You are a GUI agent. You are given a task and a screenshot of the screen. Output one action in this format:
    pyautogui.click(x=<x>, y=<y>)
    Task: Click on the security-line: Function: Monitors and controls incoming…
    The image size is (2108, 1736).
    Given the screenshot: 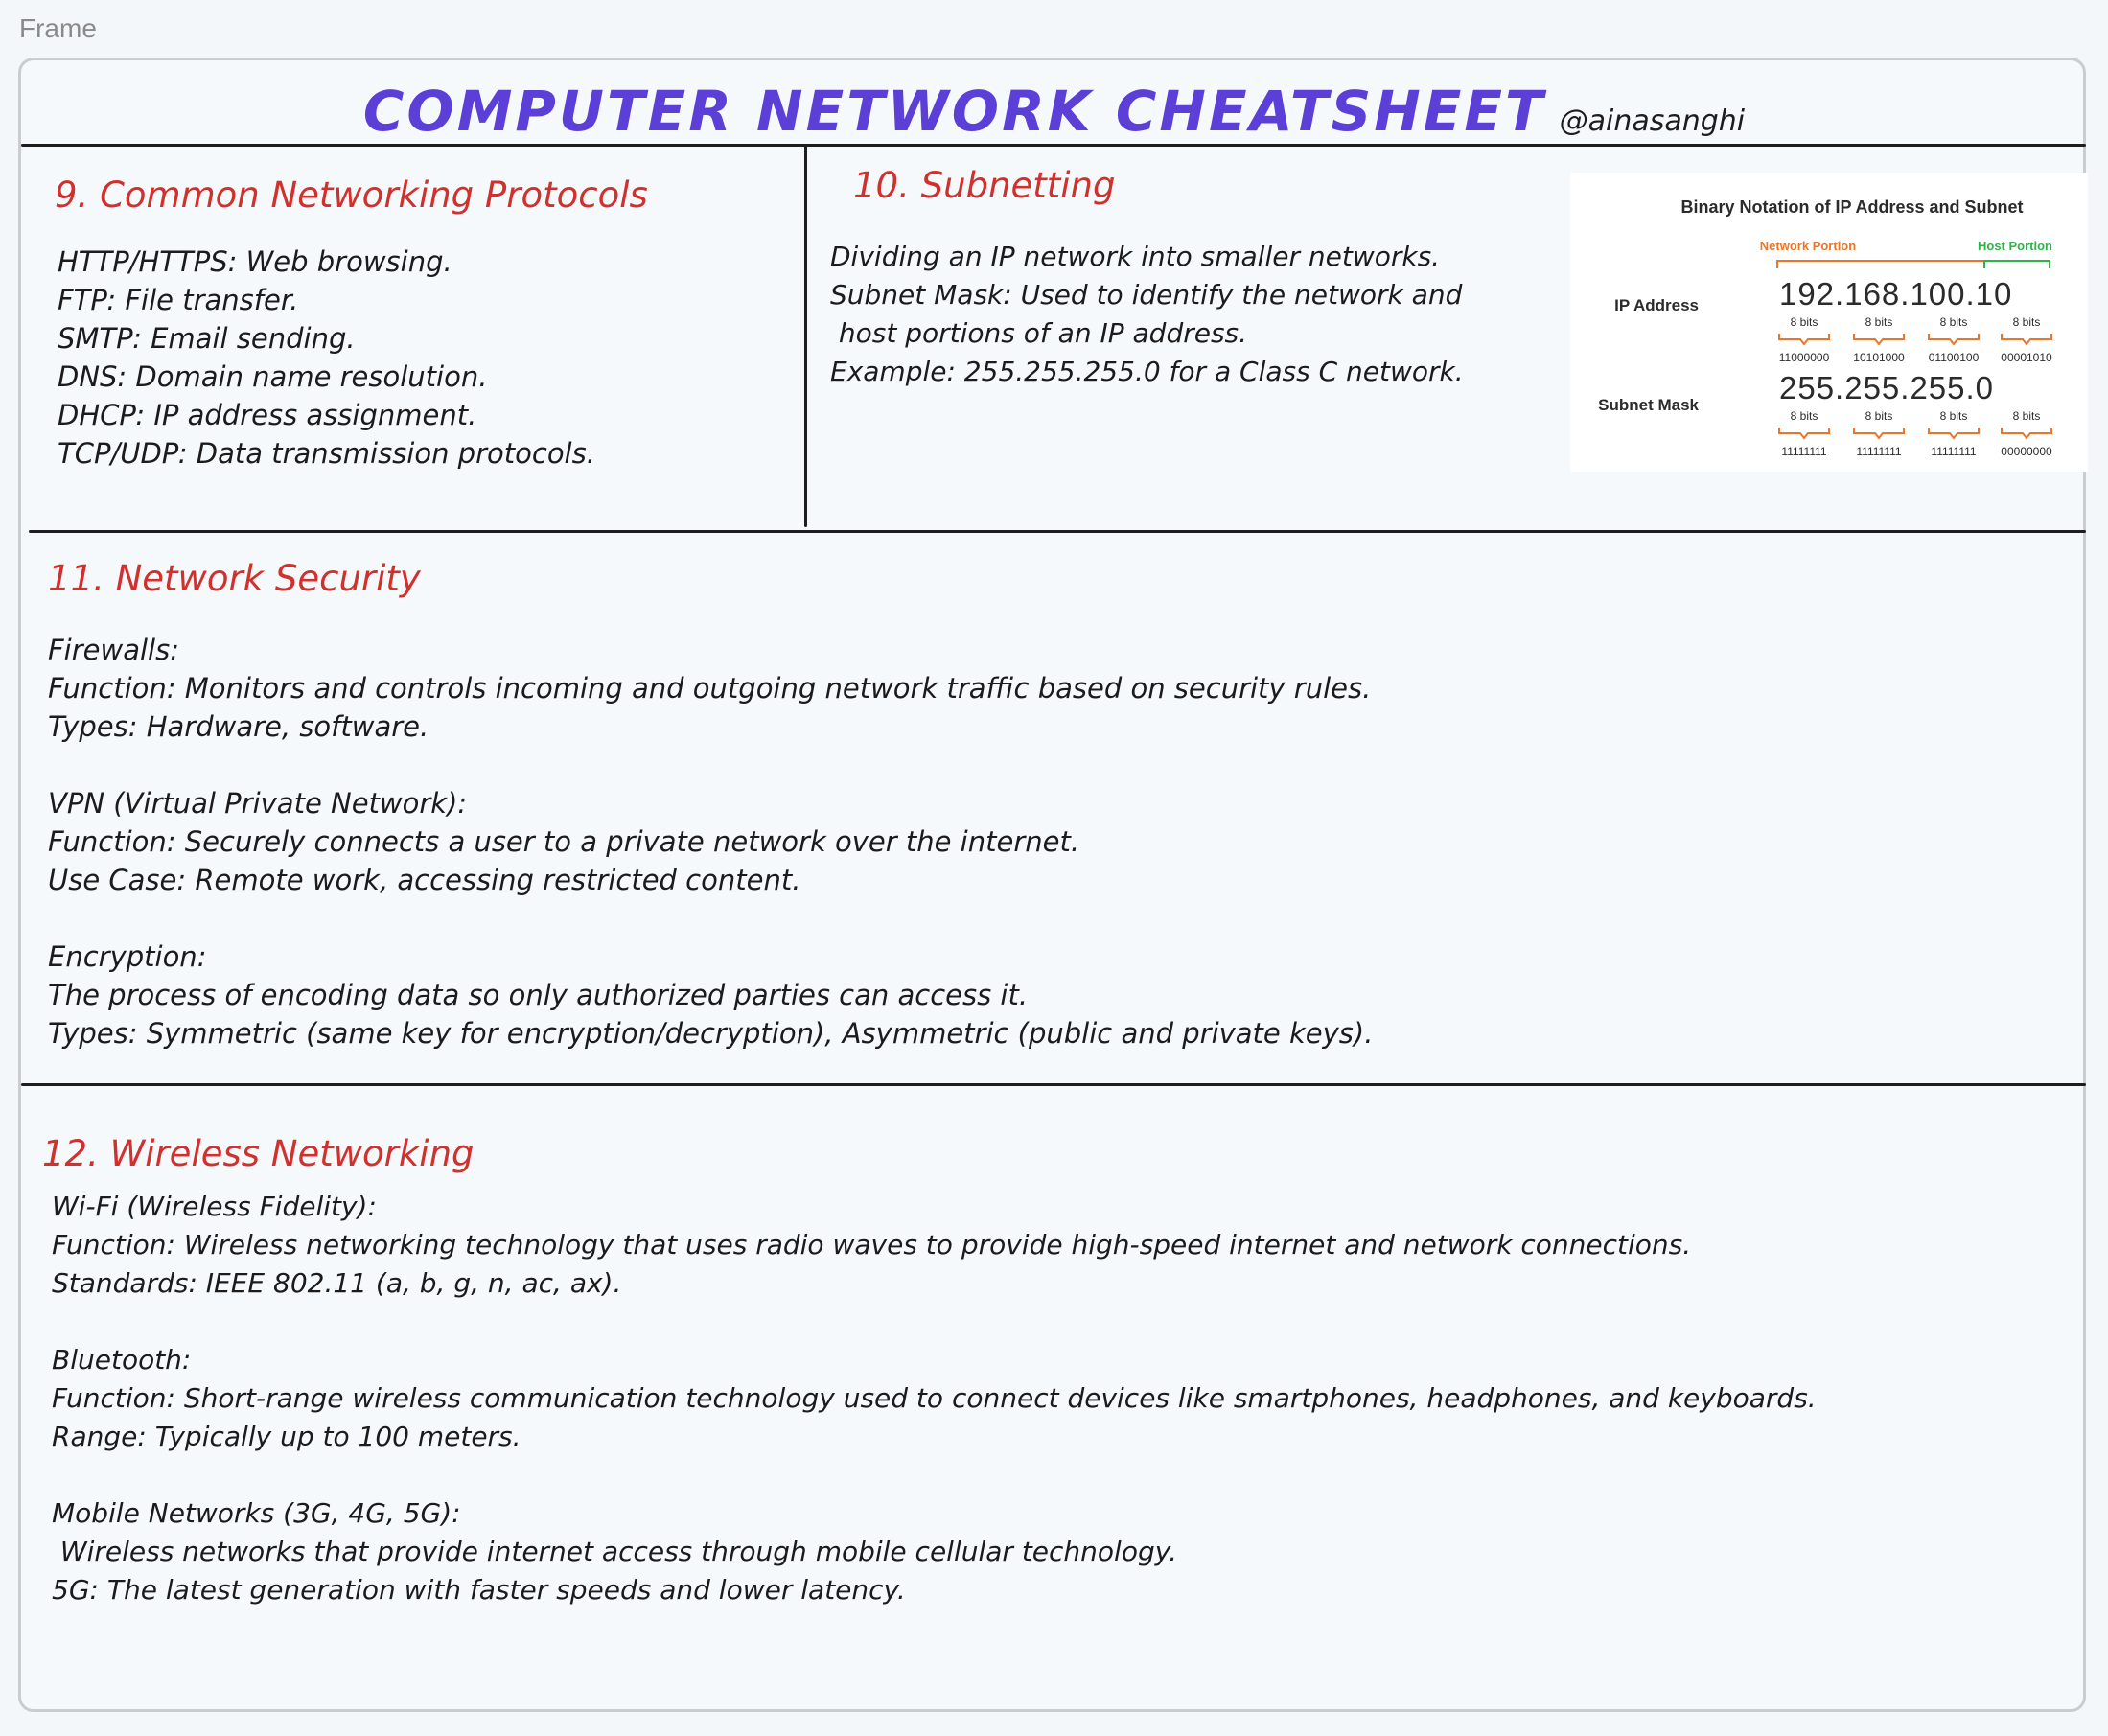 What is the action you would take?
    pyautogui.click(x=710, y=689)
    